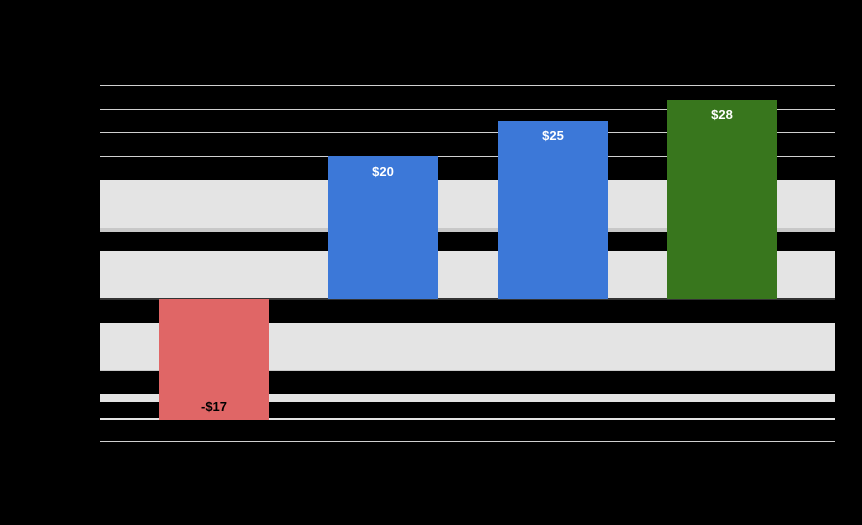 This screenshot has width=862, height=525. Describe the element at coordinates (214, 406) in the screenshot. I see `bar-value-label: -$17` at that location.